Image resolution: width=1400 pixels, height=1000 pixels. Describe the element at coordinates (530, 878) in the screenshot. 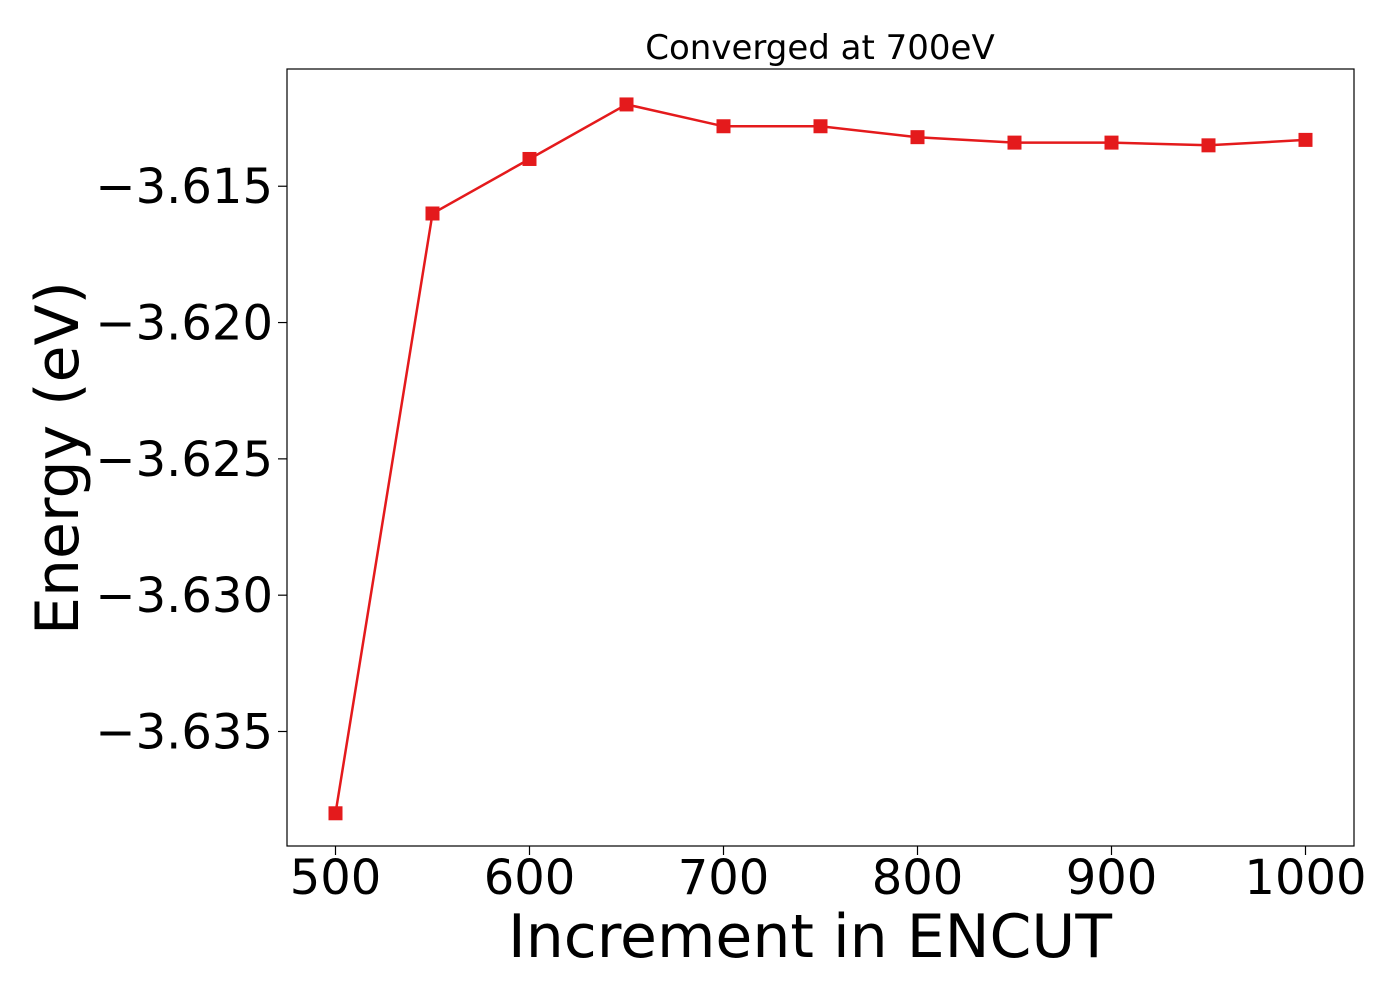

I see `x-tick-label: 600` at that location.